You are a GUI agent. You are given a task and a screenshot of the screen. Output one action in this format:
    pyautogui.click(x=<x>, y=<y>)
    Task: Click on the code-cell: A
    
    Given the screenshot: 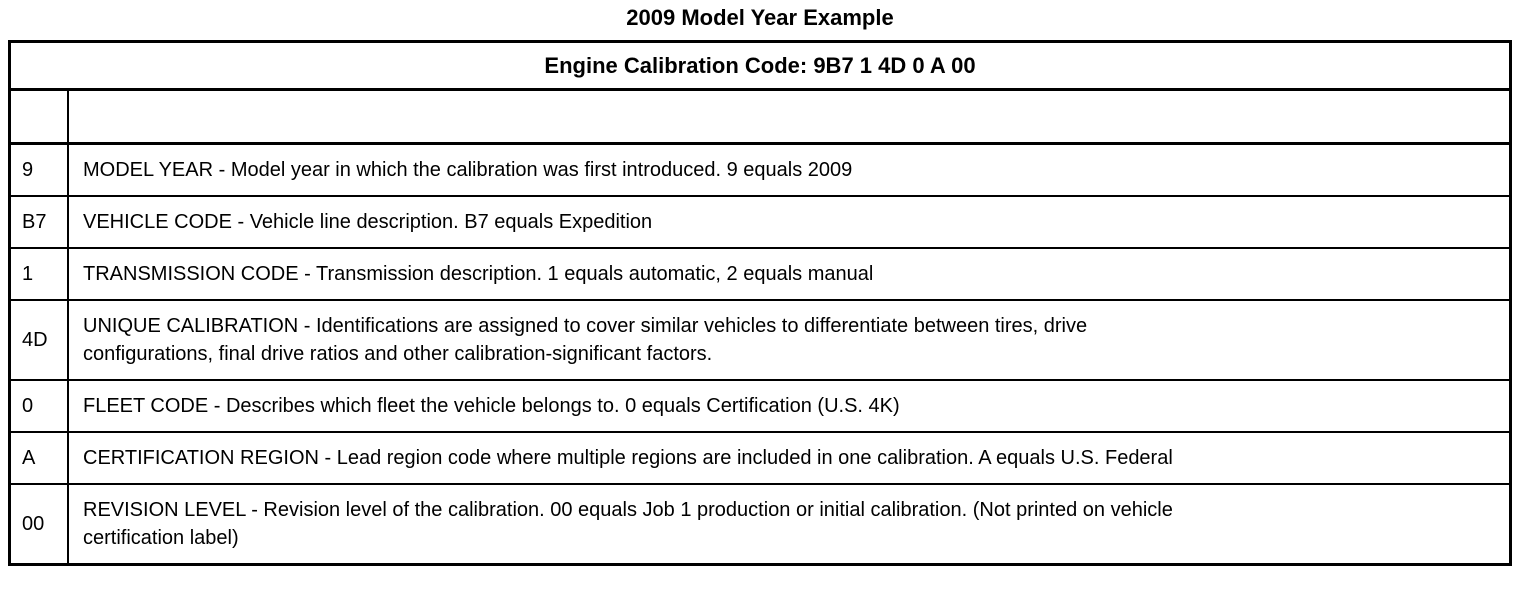 What is the action you would take?
    pyautogui.click(x=40, y=458)
    